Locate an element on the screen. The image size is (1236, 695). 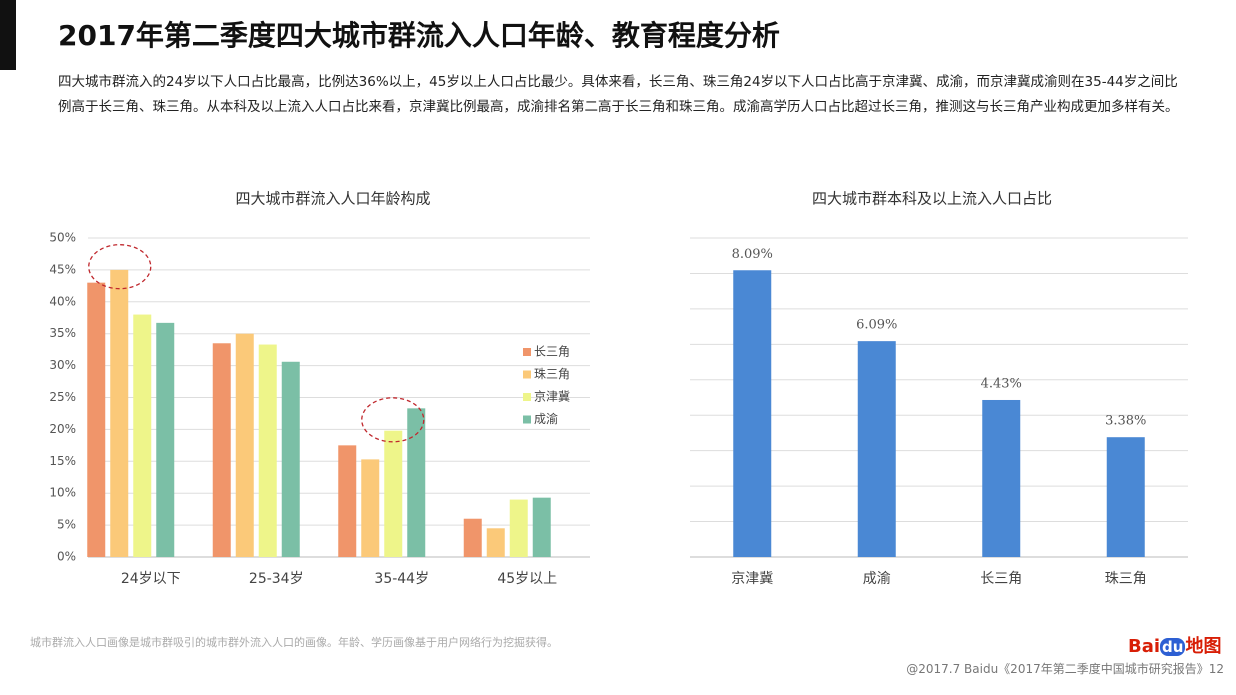
logo-part: du is located at coordinates (1173, 647).